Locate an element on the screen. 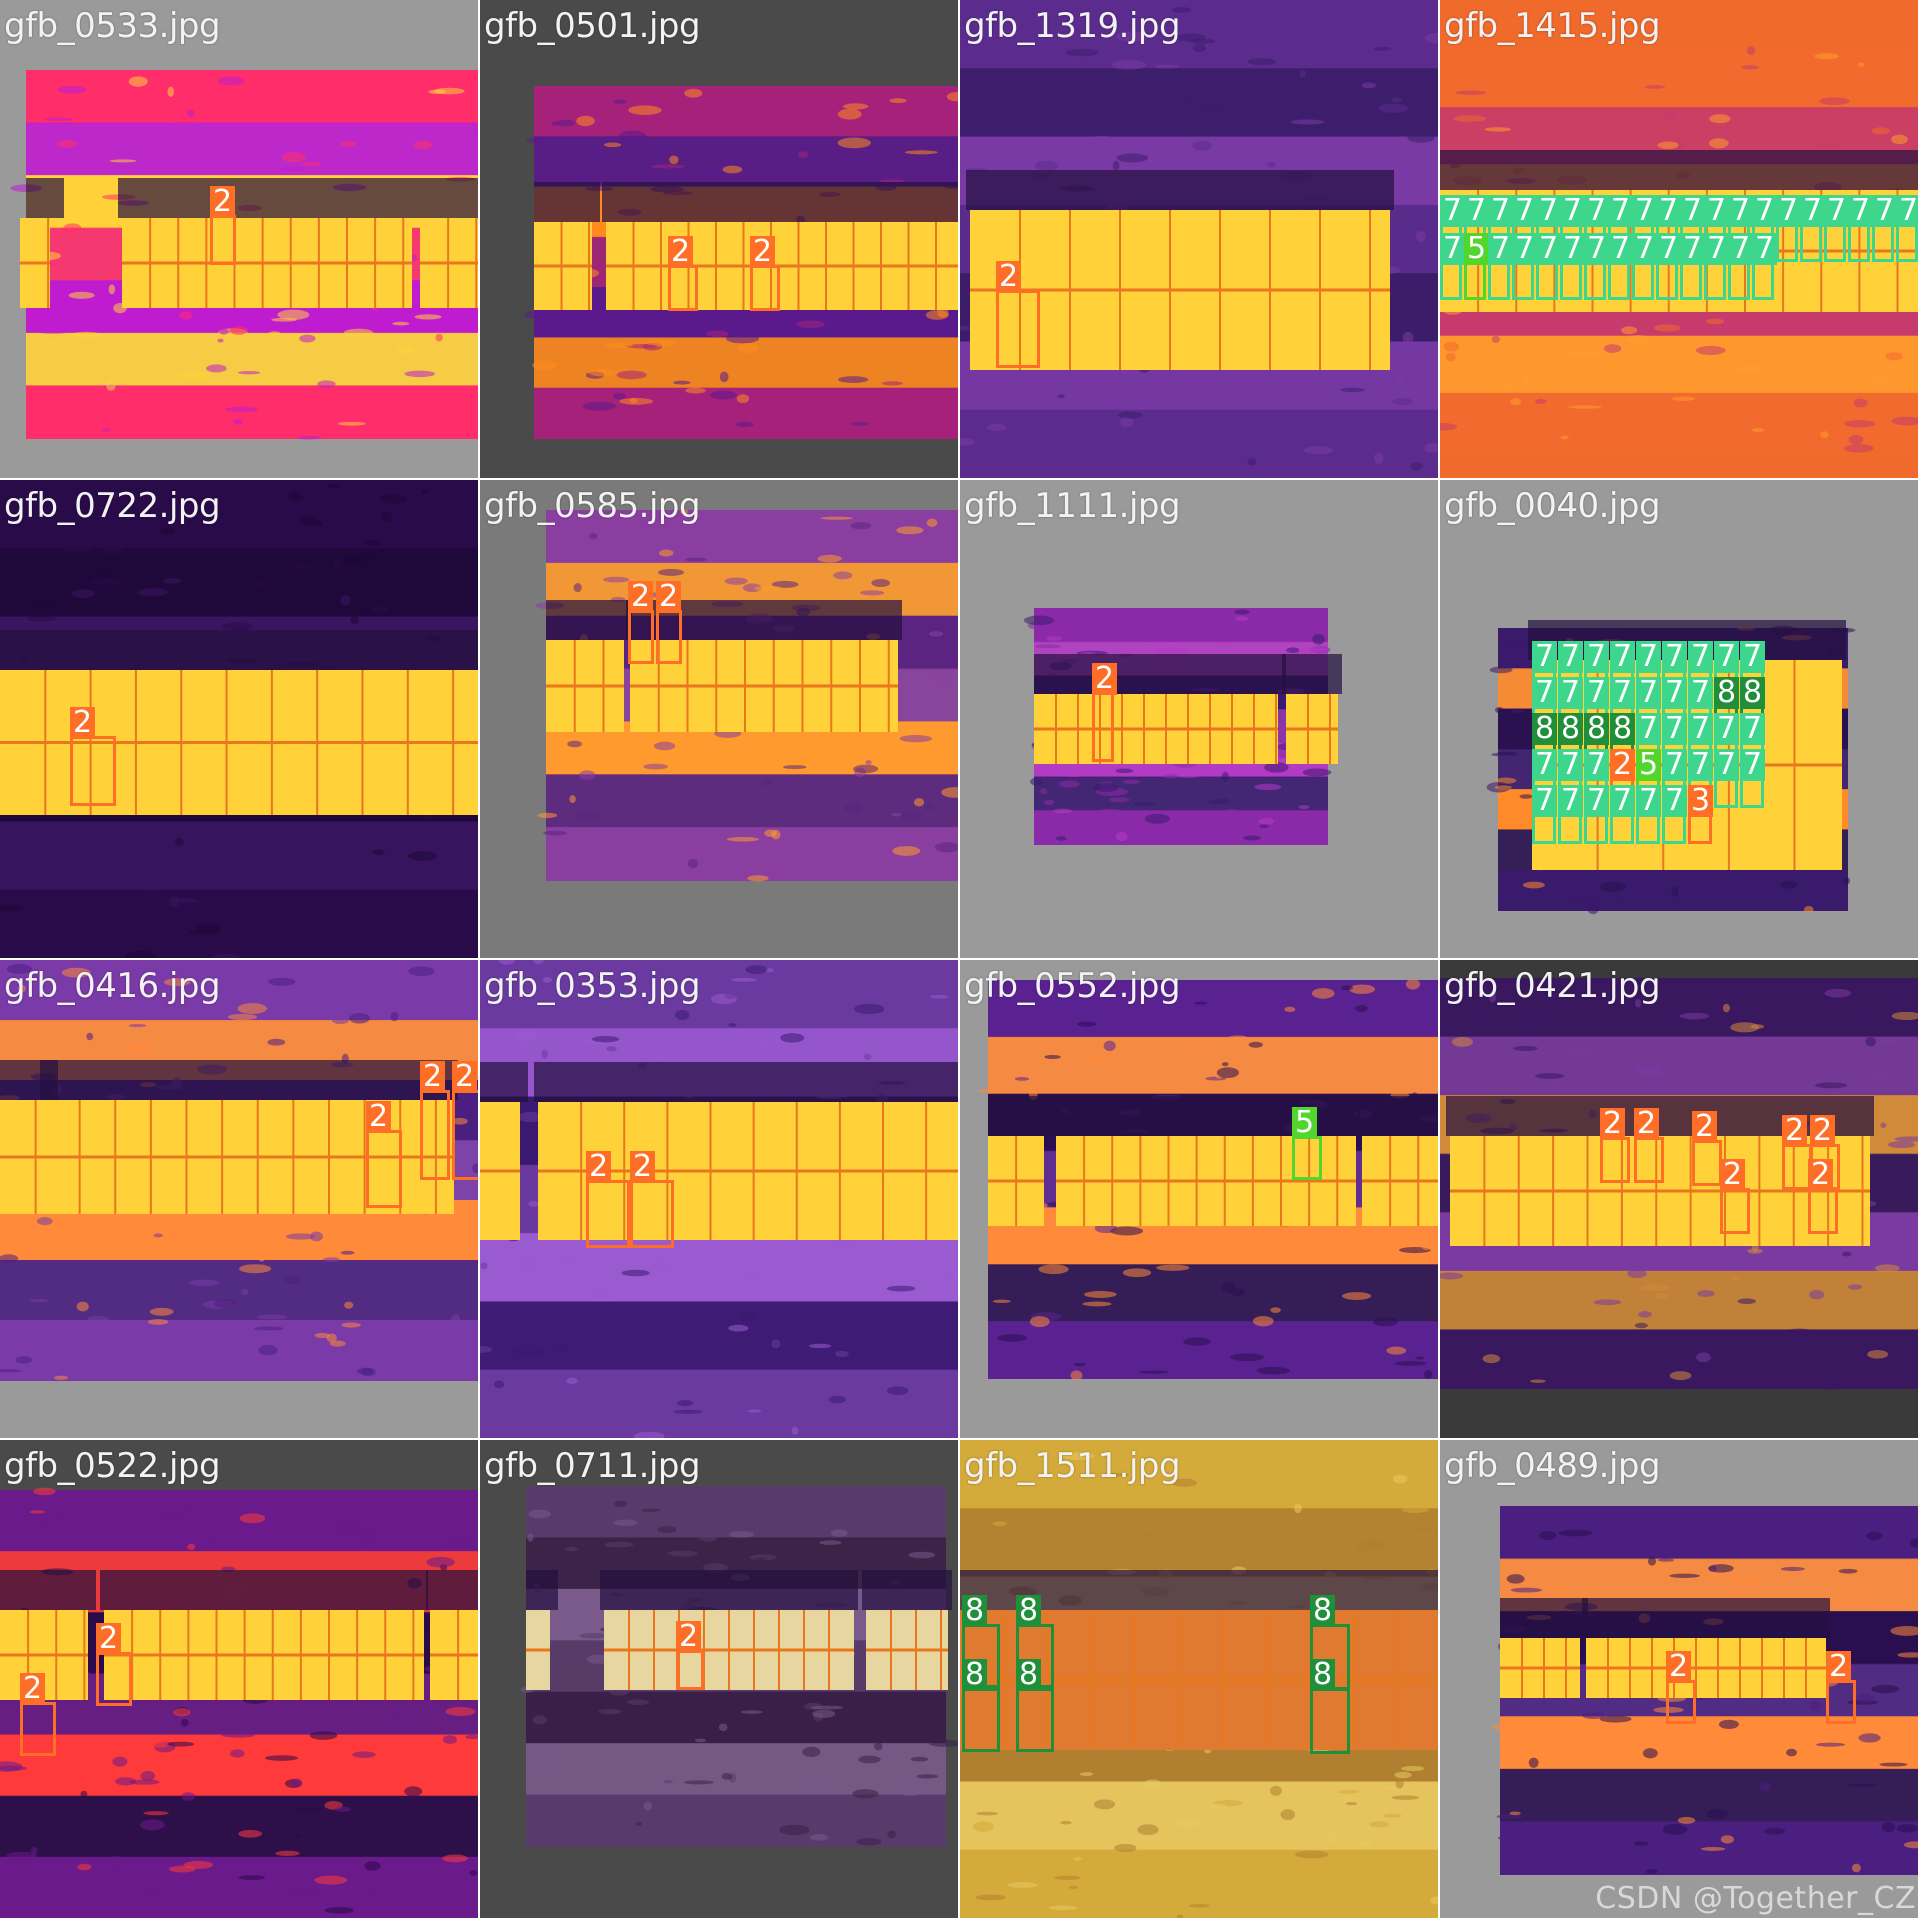  detection-box: 8 is located at coordinates (1035, 1705).